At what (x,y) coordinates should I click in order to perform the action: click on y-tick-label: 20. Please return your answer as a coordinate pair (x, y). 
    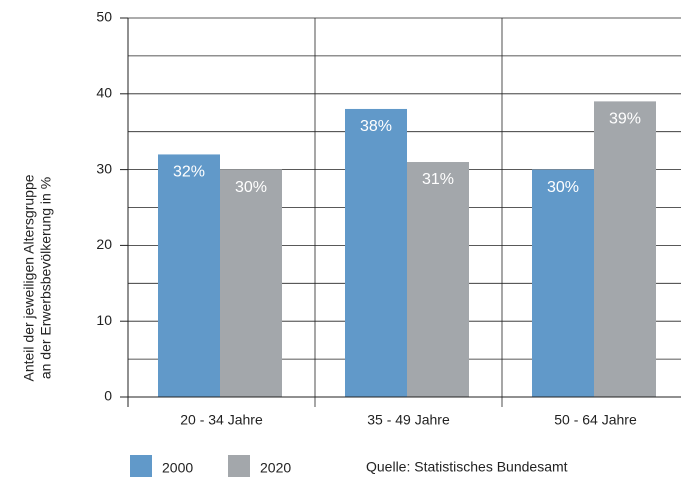
    Looking at the image, I should click on (104, 244).